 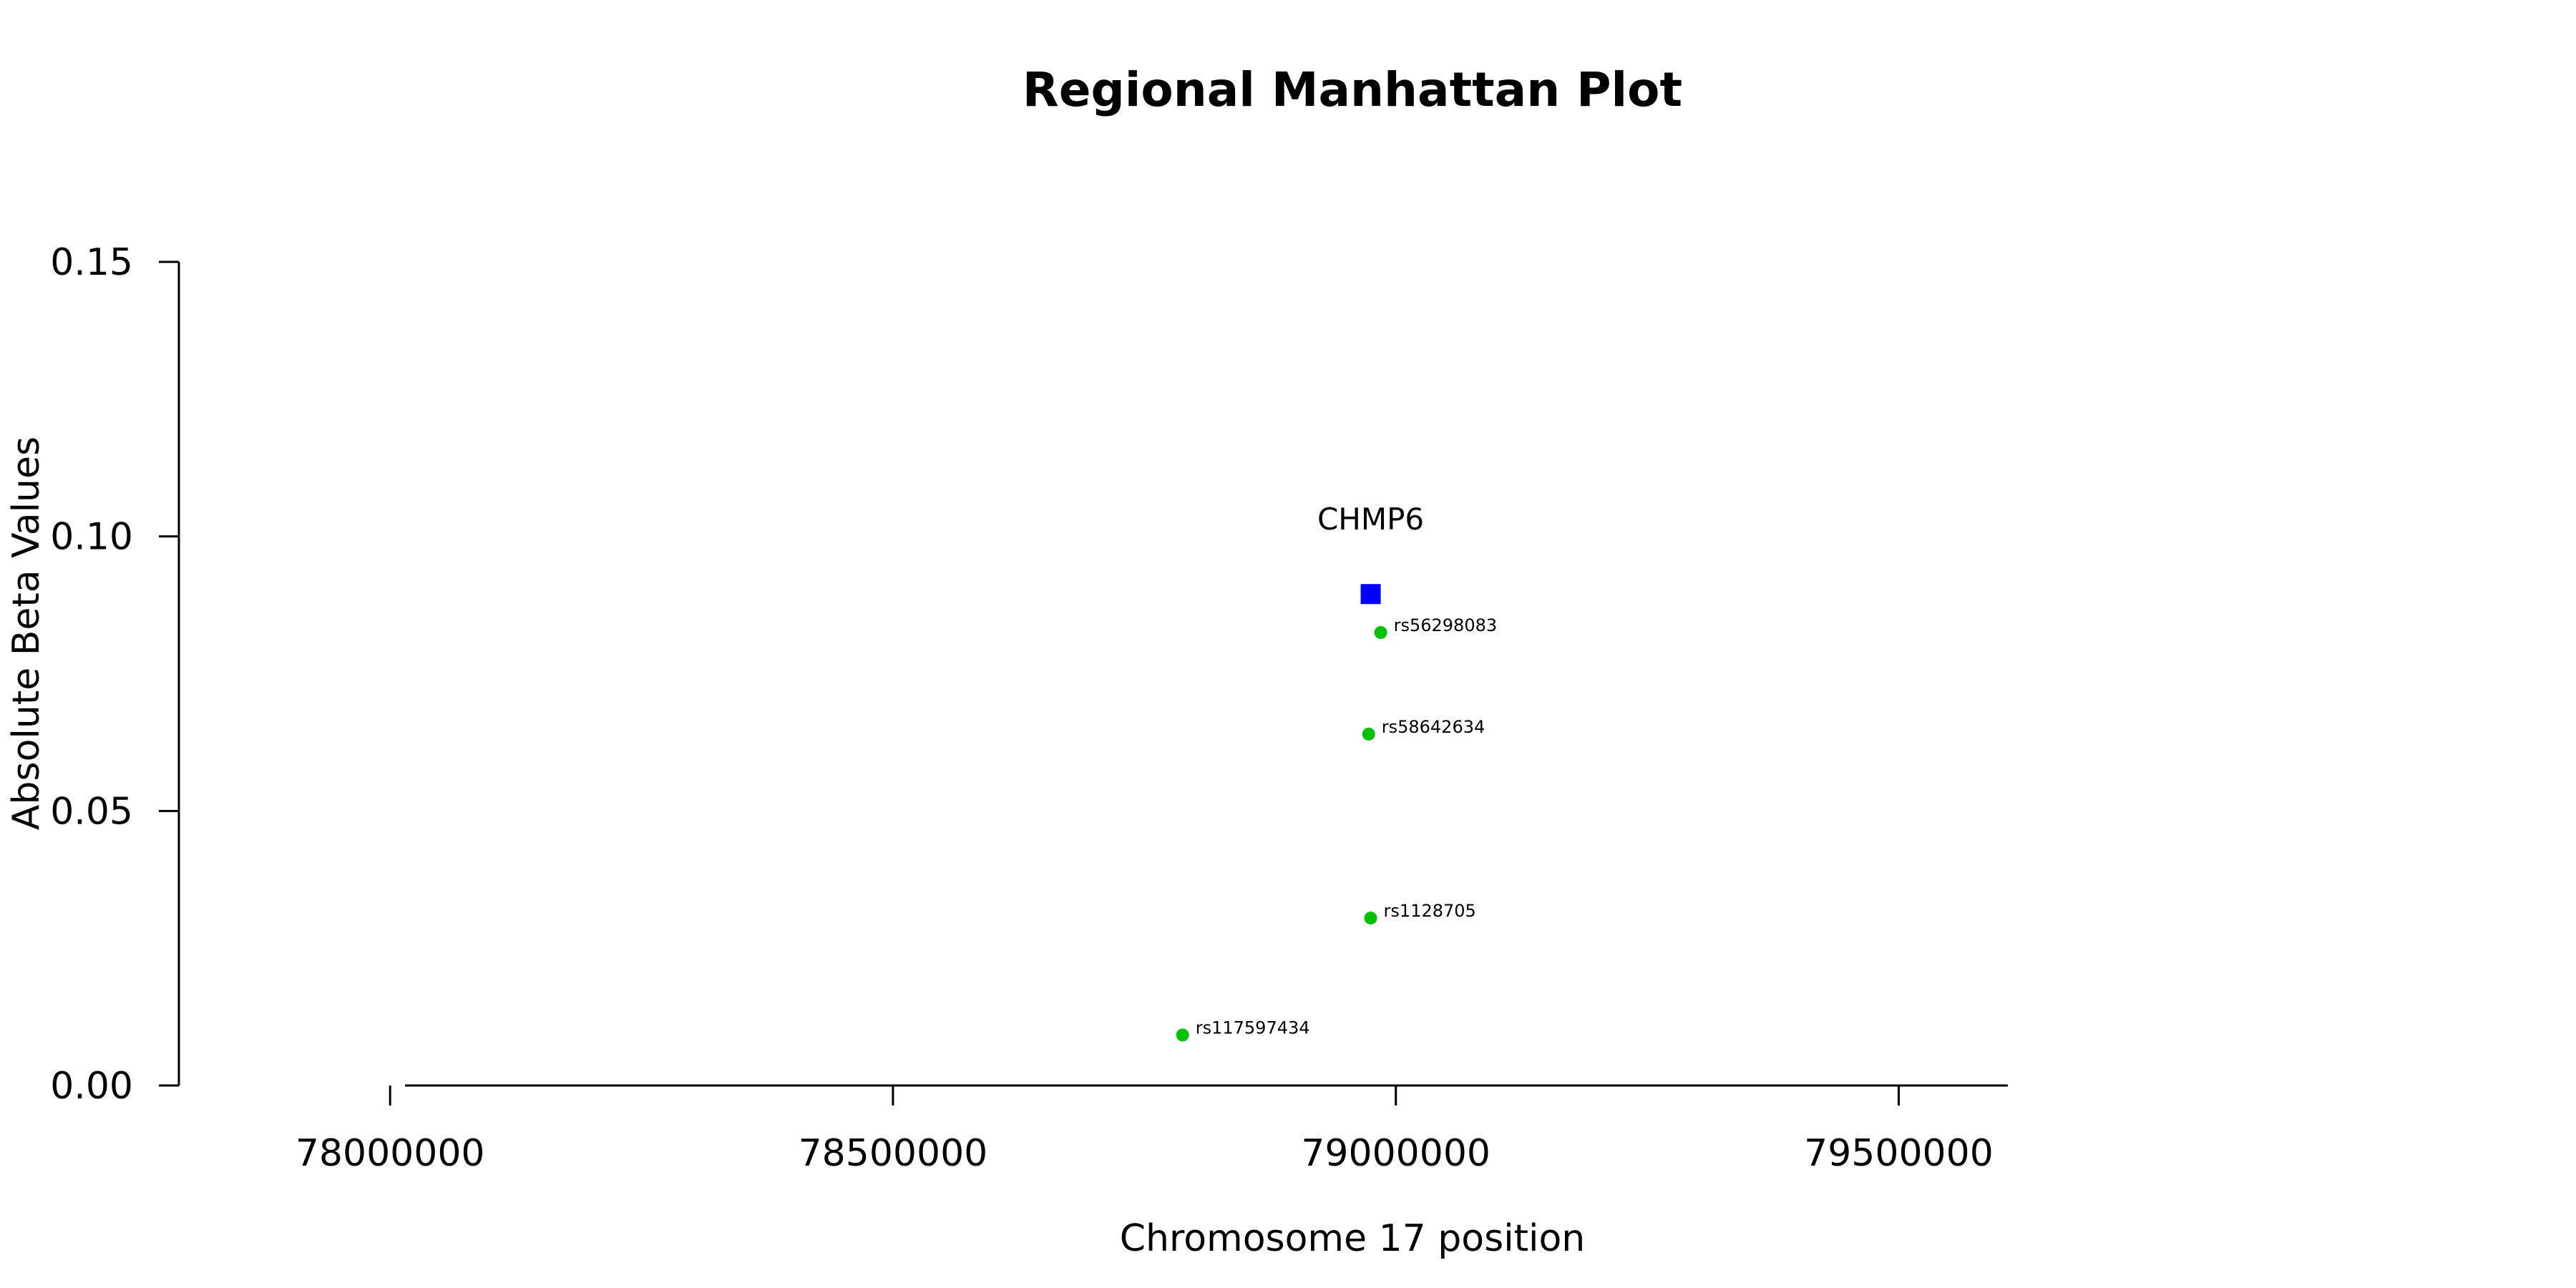 What do you see at coordinates (1446, 625) in the screenshot?
I see `snp-label: rs56298083` at bounding box center [1446, 625].